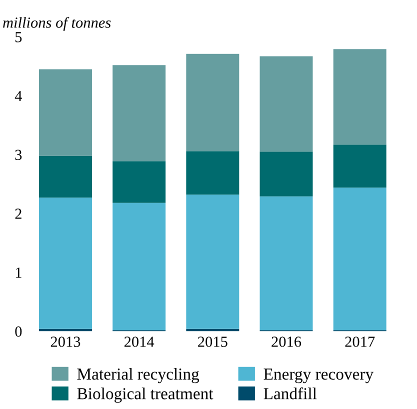 The image size is (417, 409). I want to click on x-tick-label: 2016, so click(287, 341).